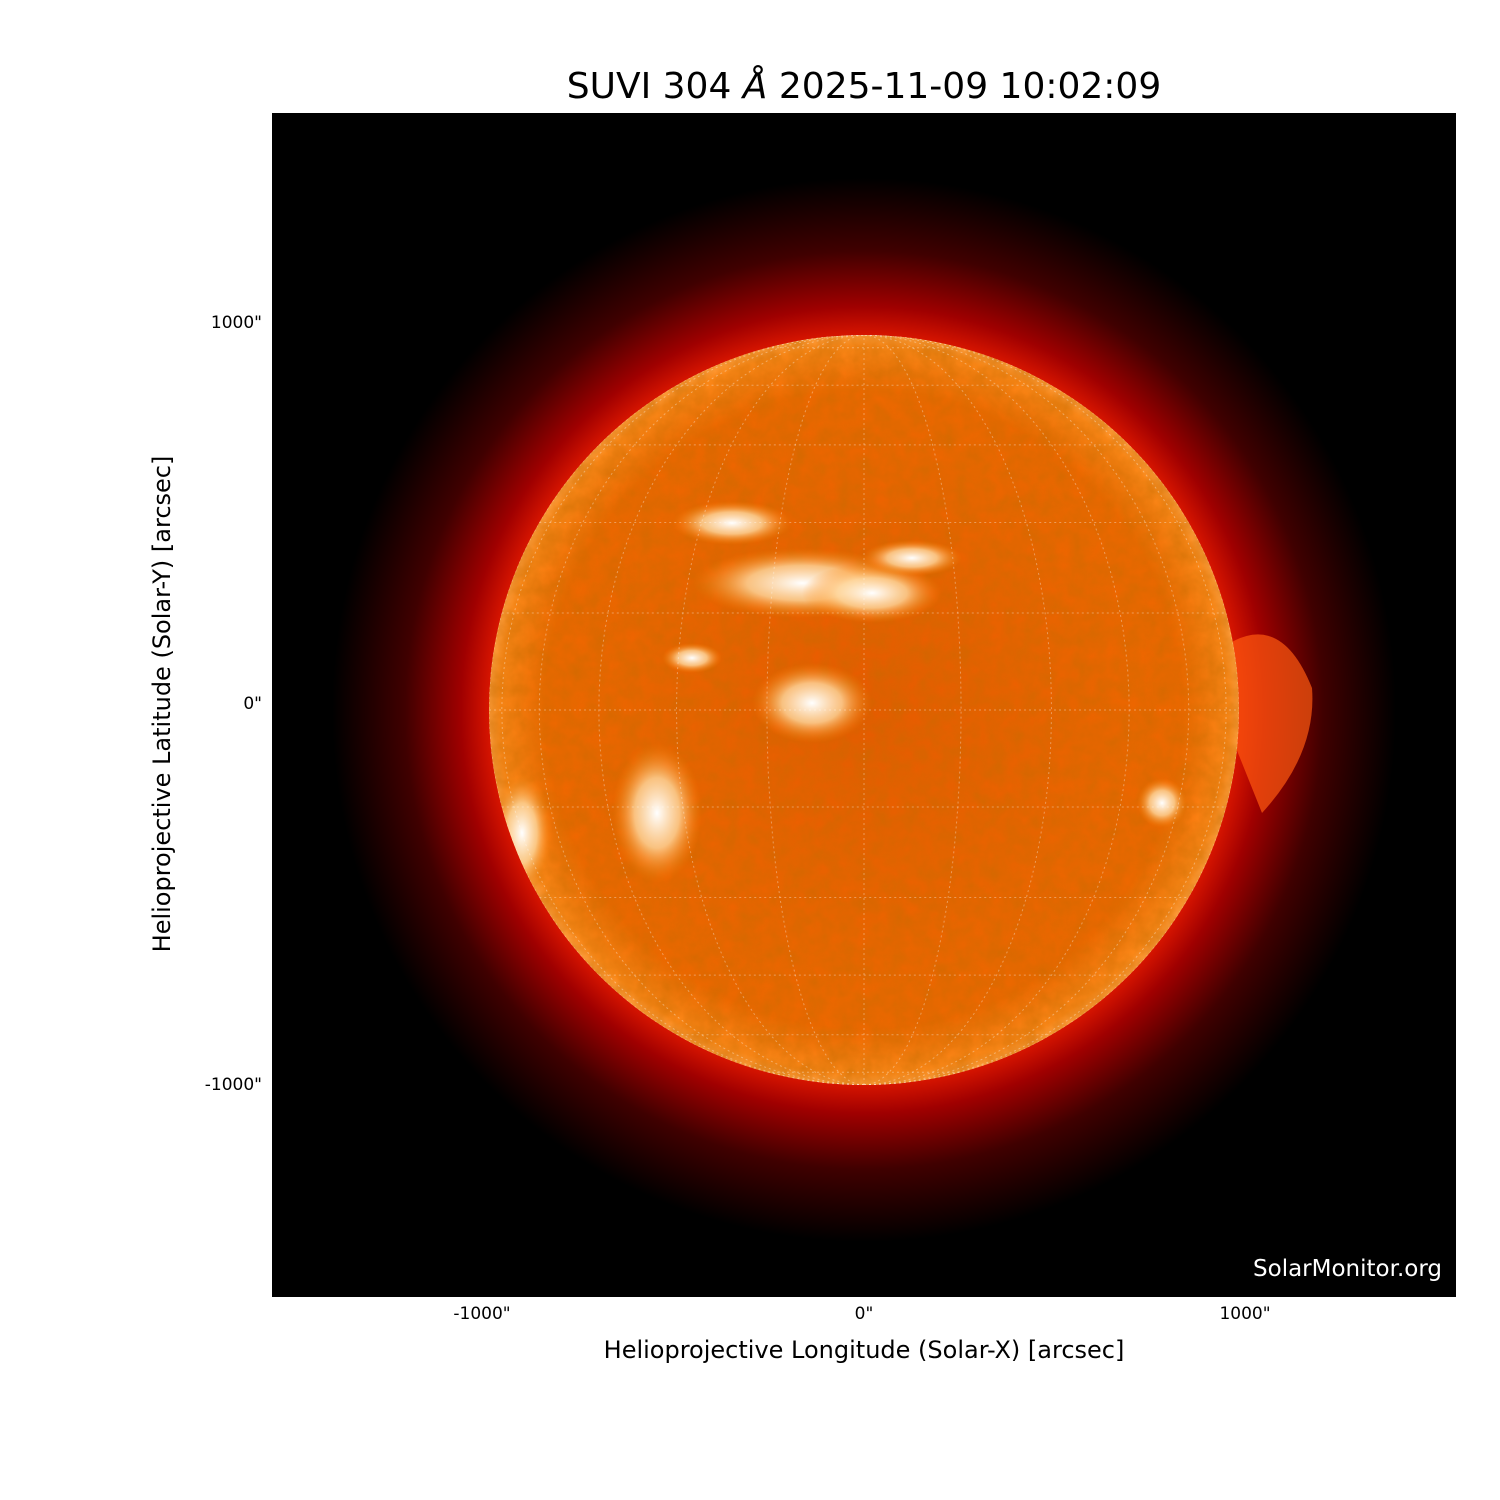 The width and height of the screenshot is (1500, 1500). I want to click on limb-prominence, so click(1271, 723).